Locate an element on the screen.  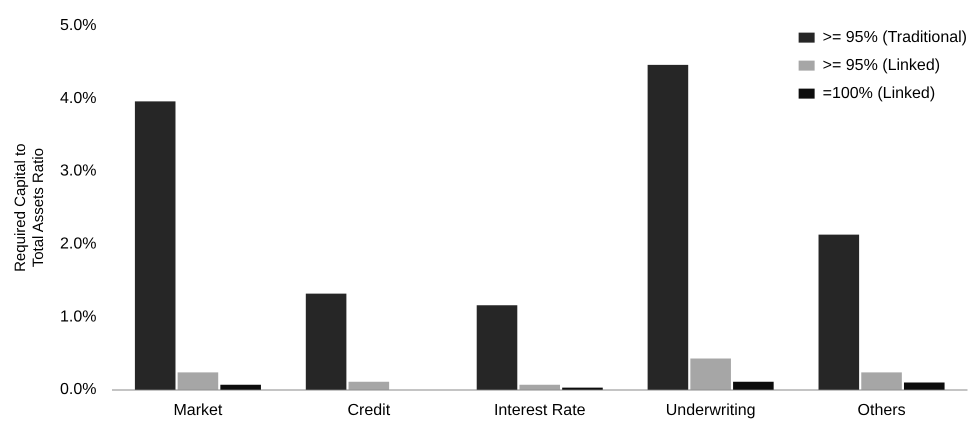
x-tick-label: Credit is located at coordinates (369, 410).